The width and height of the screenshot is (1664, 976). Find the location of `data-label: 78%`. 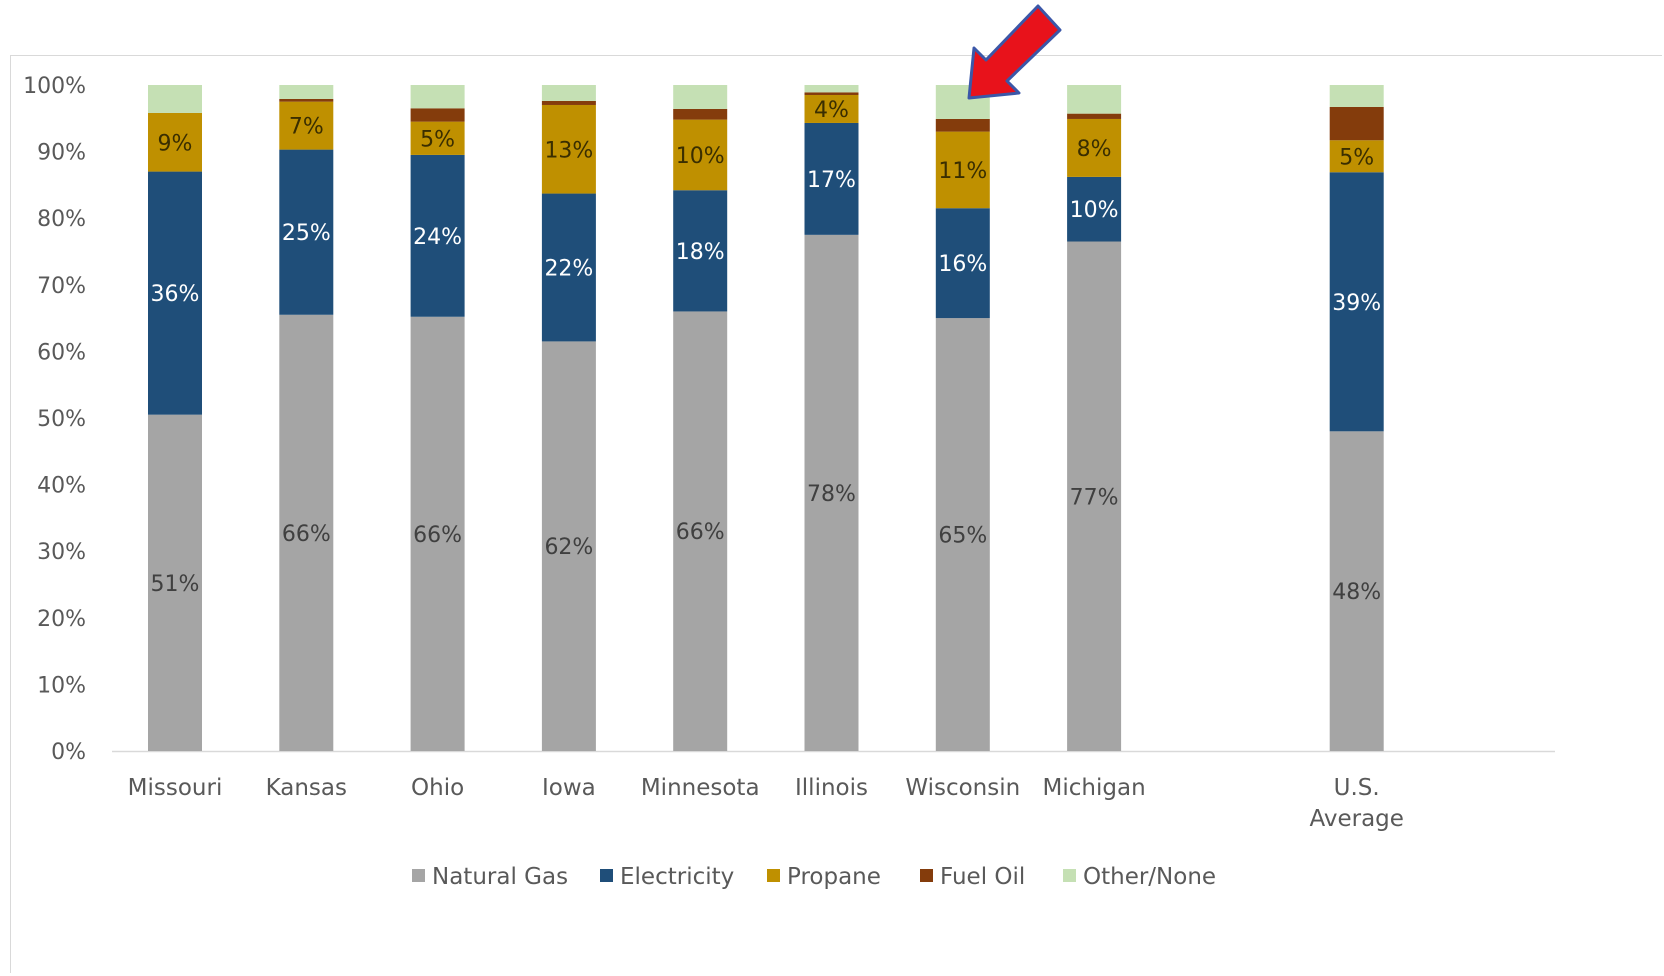

data-label: 78% is located at coordinates (831, 494).